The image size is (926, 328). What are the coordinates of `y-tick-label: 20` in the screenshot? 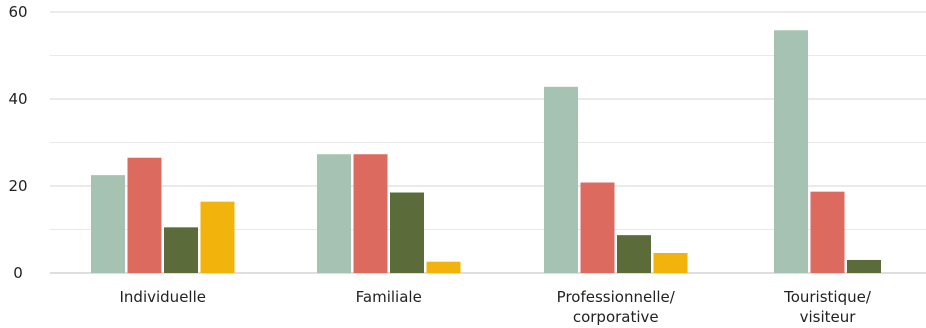 It's located at (17, 186).